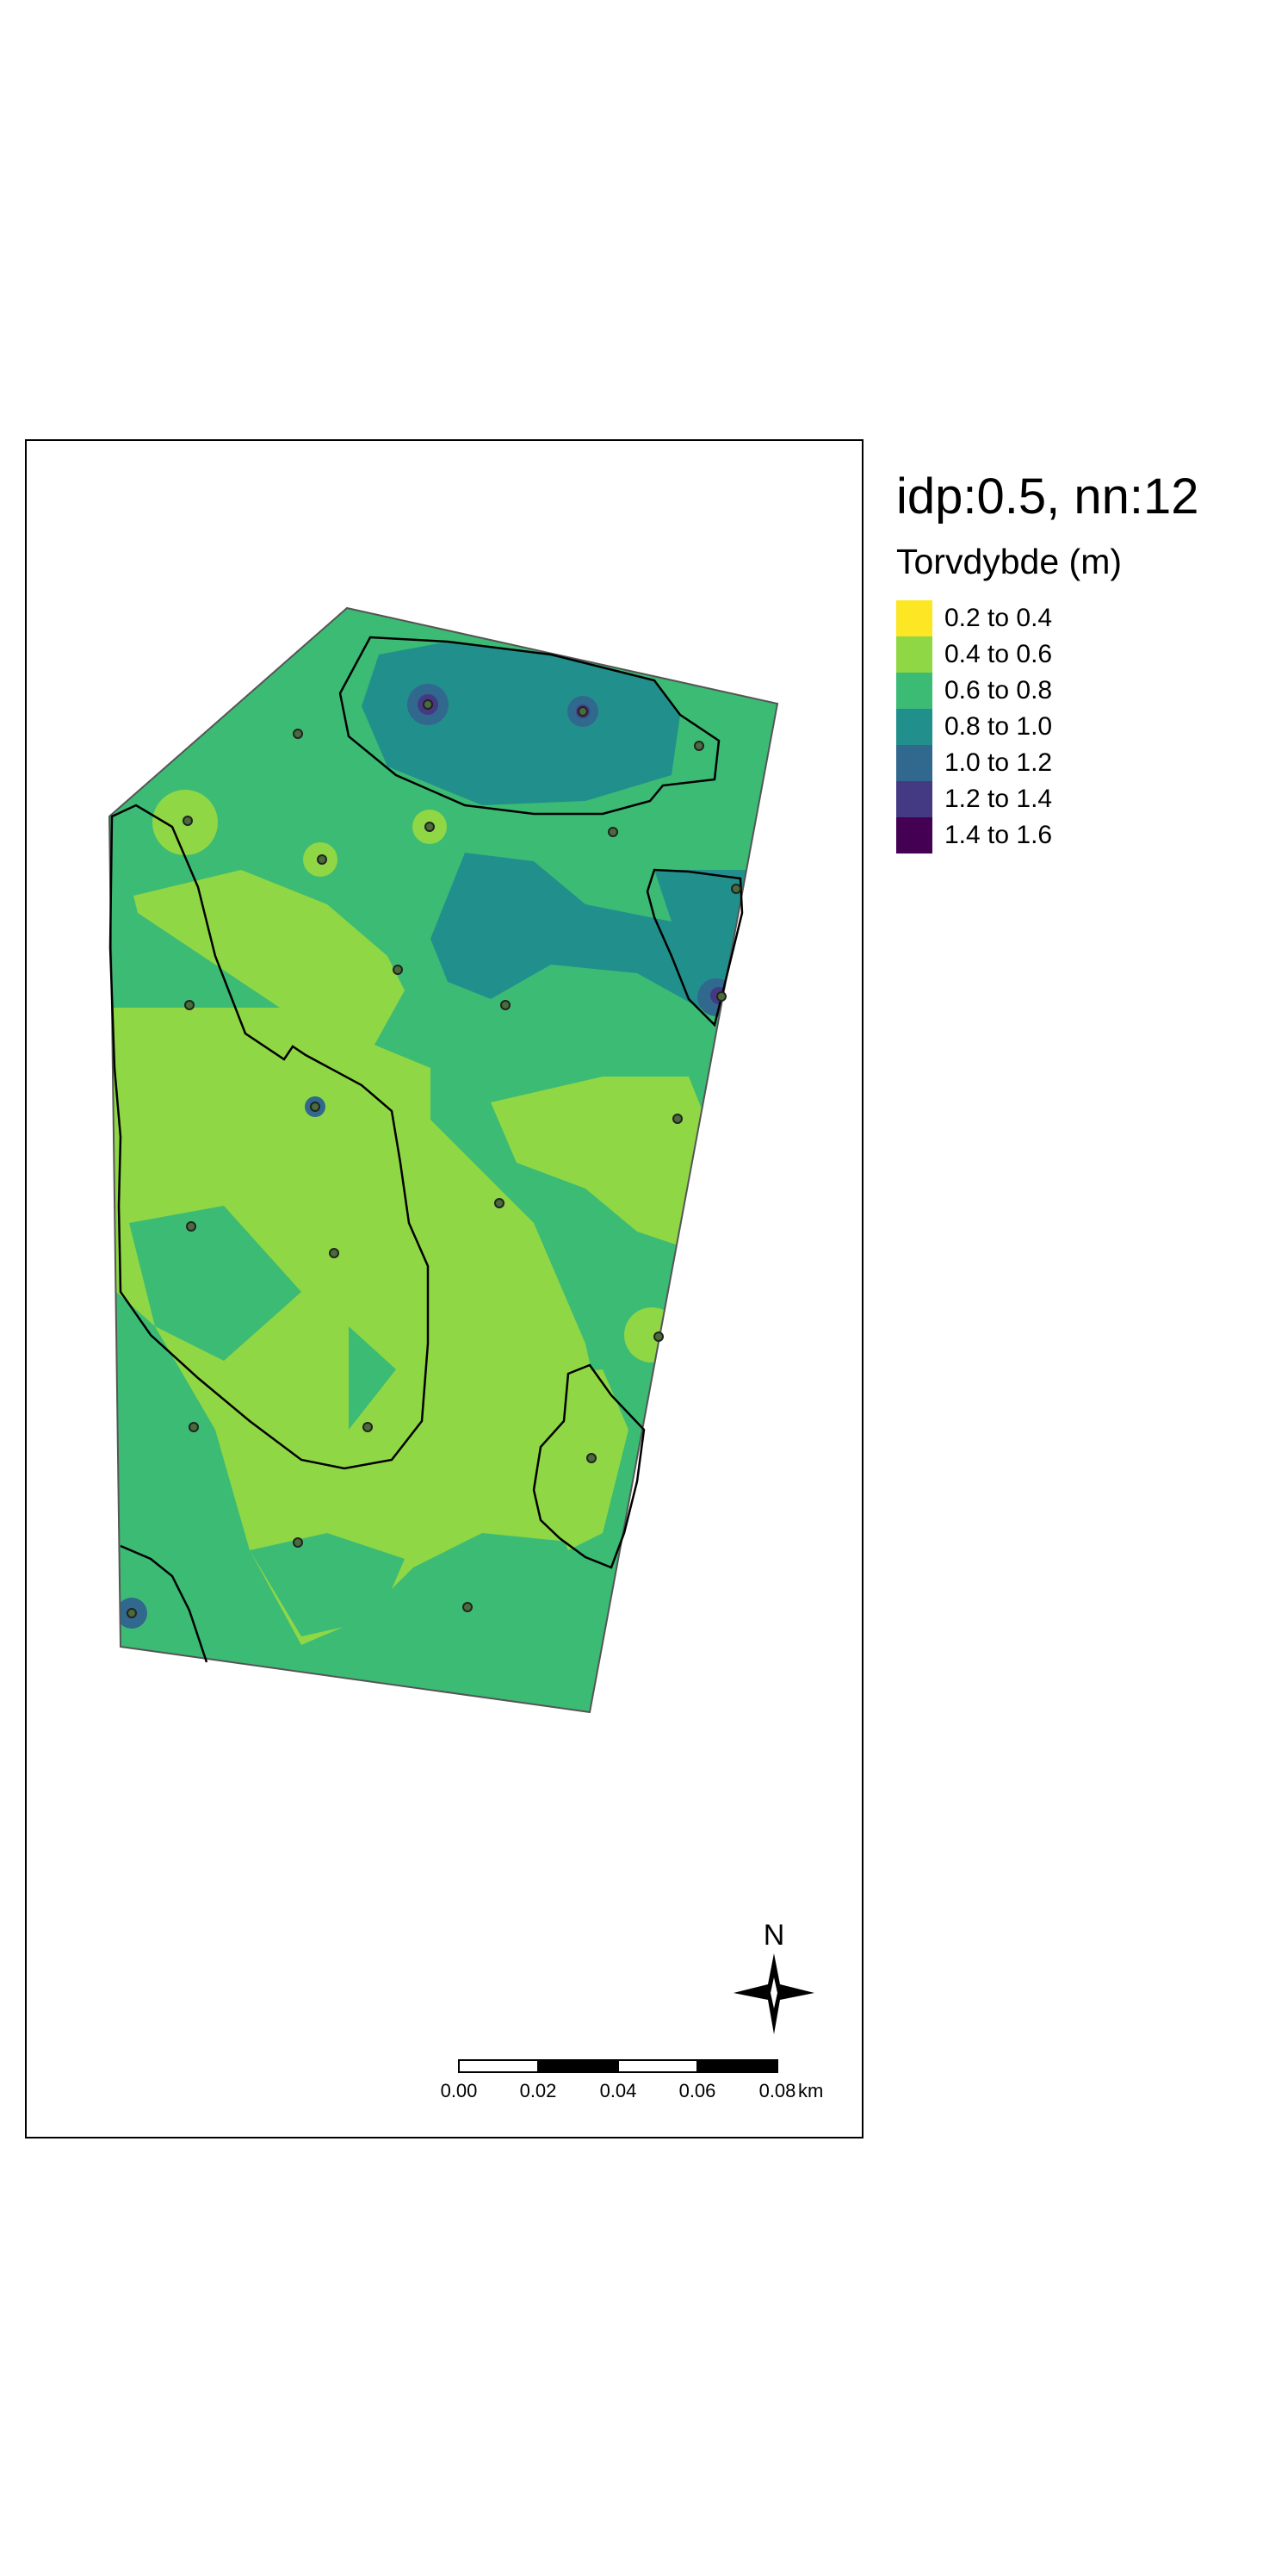 The height and width of the screenshot is (2576, 1269). What do you see at coordinates (215, 1283) in the screenshot?
I see `raster-zone-wedge-a` at bounding box center [215, 1283].